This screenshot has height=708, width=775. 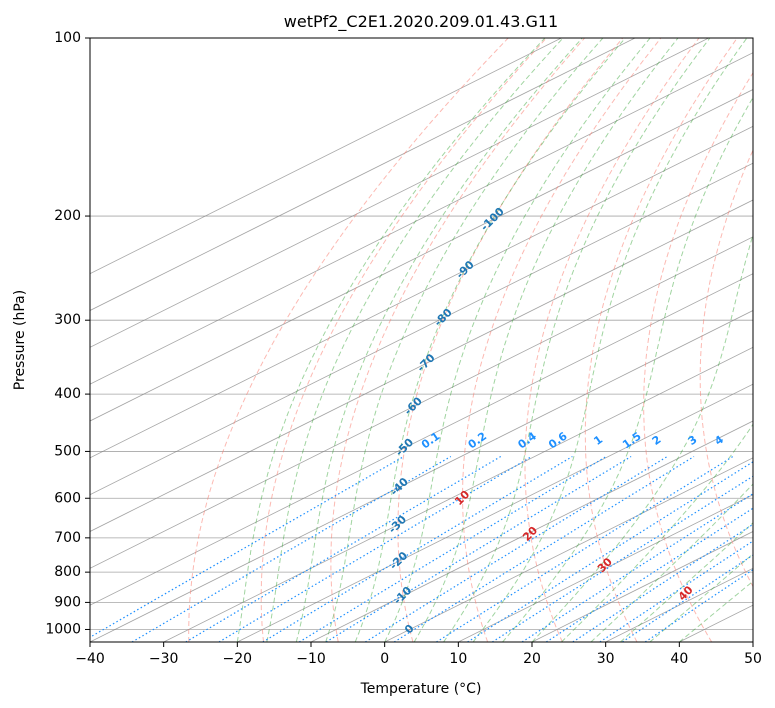 I want to click on isotherm-label: -90, so click(x=465, y=269).